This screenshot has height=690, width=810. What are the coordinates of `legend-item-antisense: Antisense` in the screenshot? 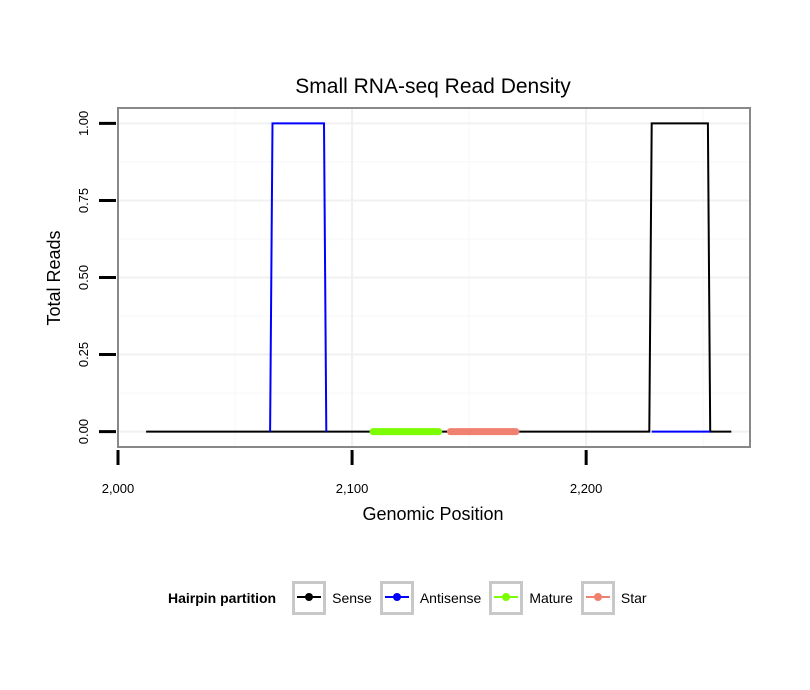 It's located at (430, 598).